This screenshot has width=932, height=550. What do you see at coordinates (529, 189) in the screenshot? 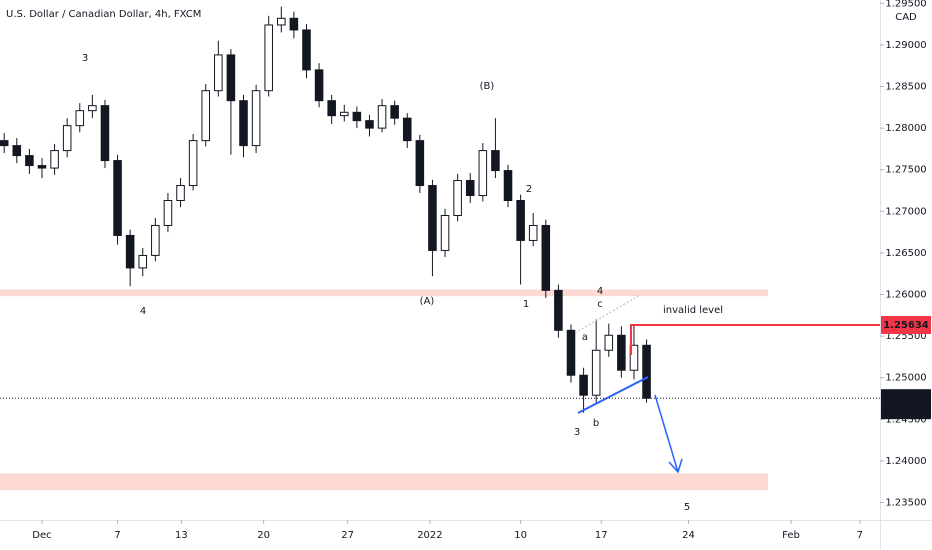
I see `wave-label: 2` at bounding box center [529, 189].